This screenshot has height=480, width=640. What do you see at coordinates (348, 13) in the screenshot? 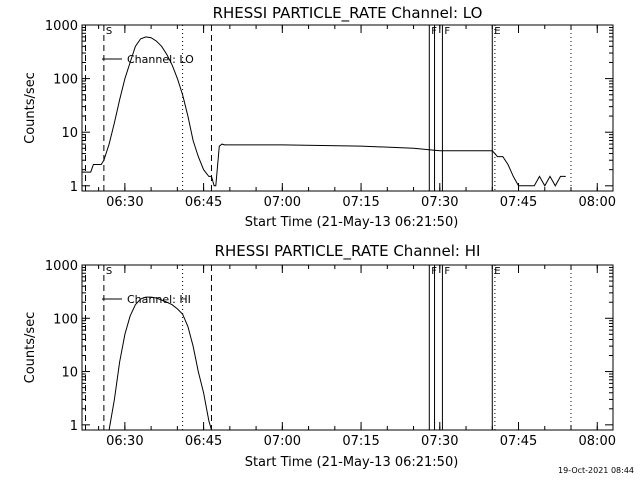
I see `chart-title: RHESSI PARTICLE_RATE Channel: LO` at bounding box center [348, 13].